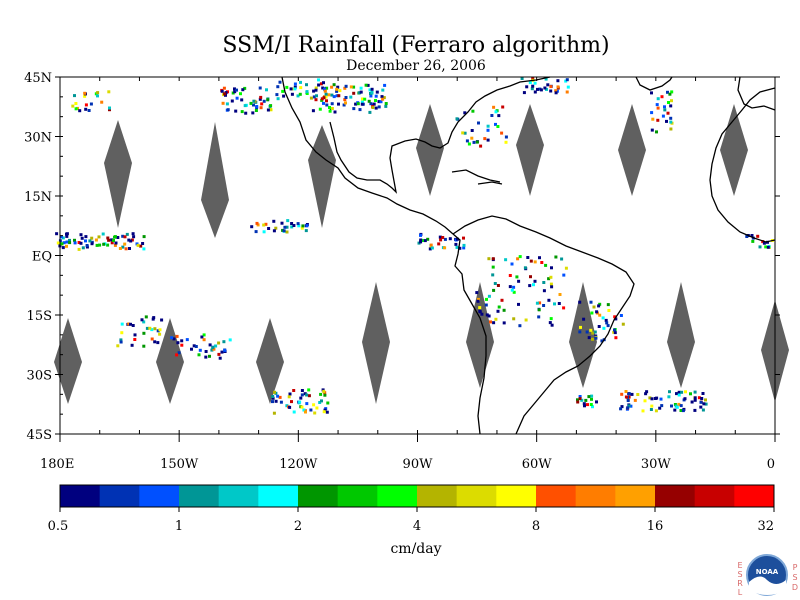  What do you see at coordinates (415, 45) in the screenshot?
I see `map-title: SSM/I Rainfall (Ferraro algorithm)` at bounding box center [415, 45].